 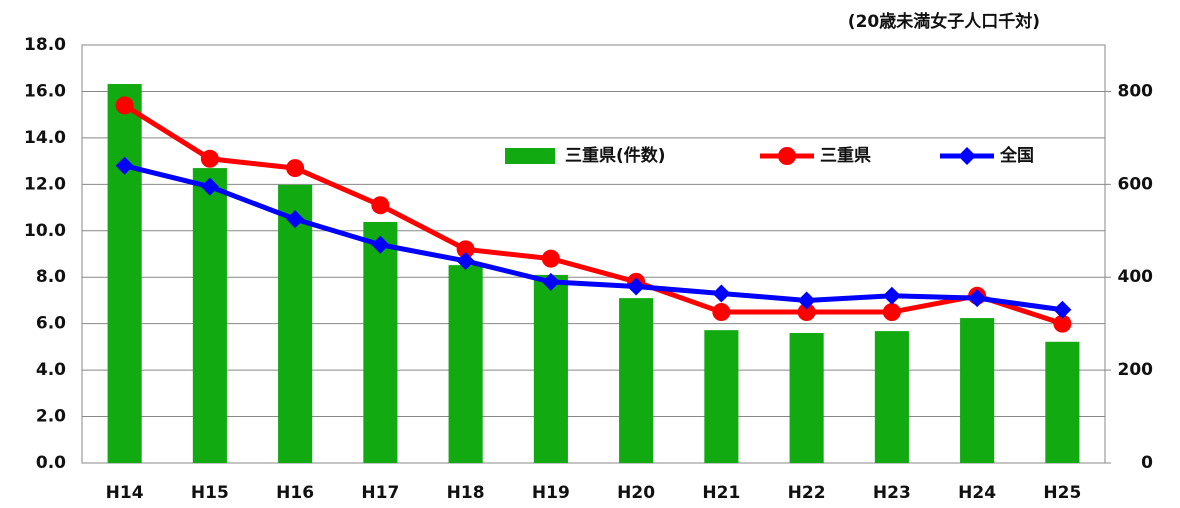 What do you see at coordinates (45, 184) in the screenshot?
I see `y-tick-label: 12.0` at bounding box center [45, 184].